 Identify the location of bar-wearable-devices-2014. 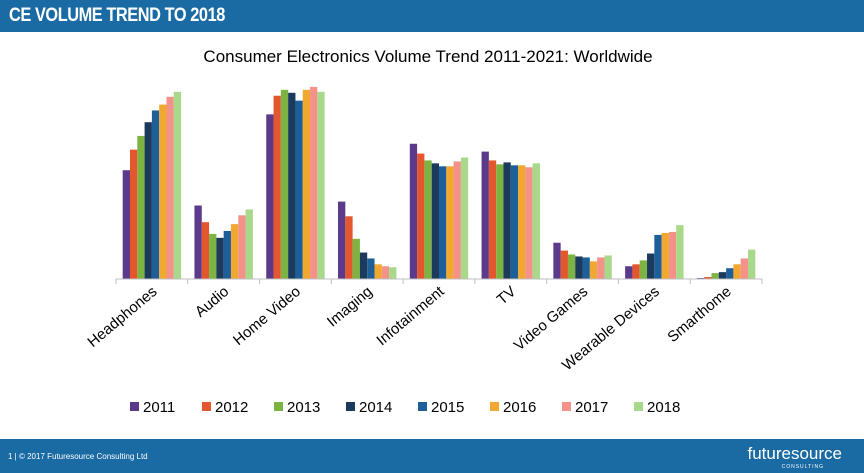
(651, 266).